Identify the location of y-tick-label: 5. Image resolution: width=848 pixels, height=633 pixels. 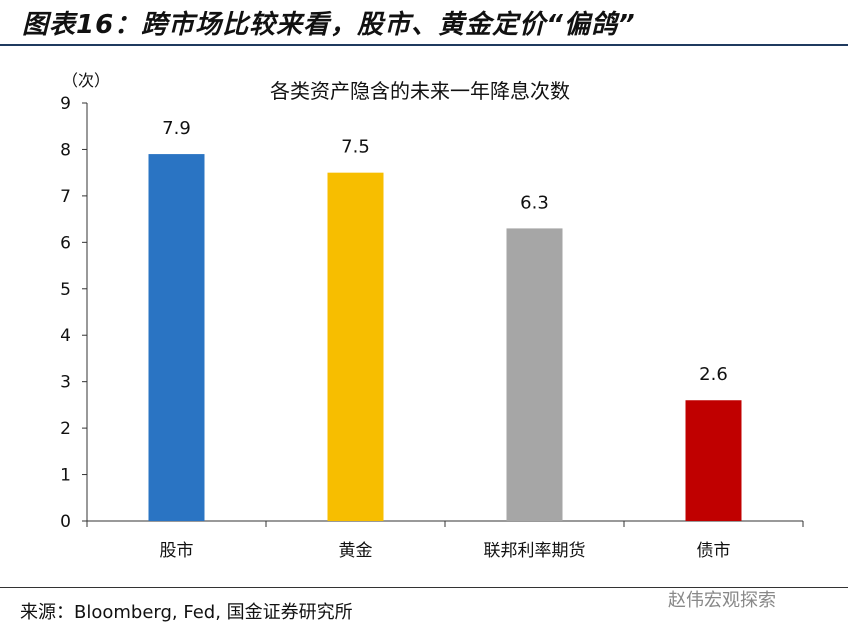
(65, 290).